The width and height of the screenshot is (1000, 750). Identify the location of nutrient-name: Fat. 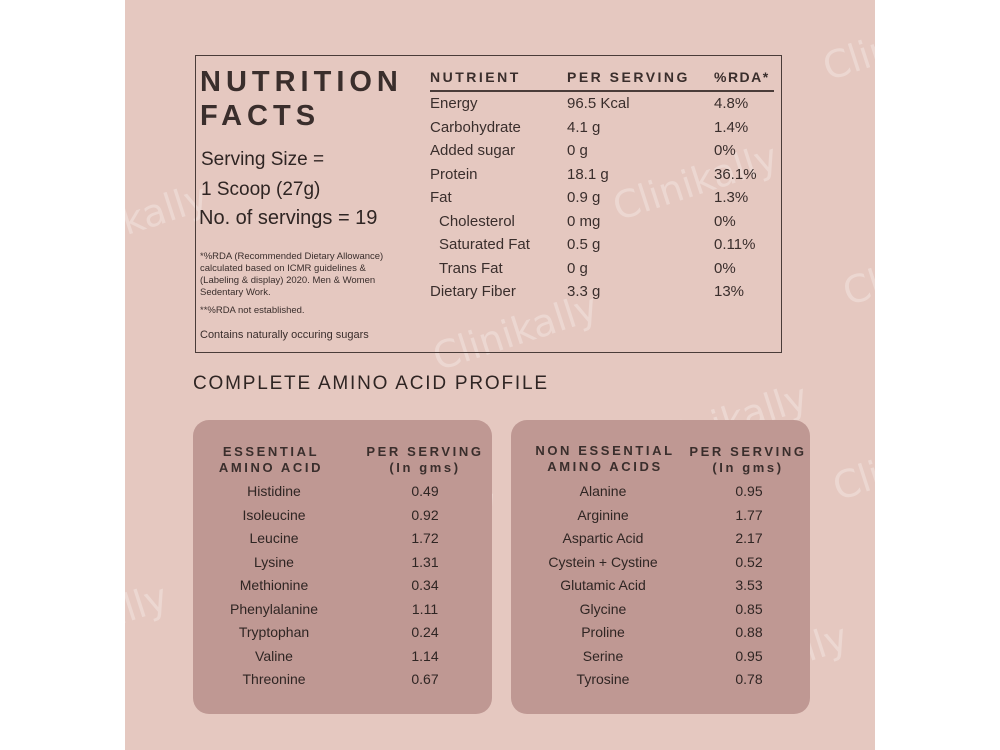
(441, 197).